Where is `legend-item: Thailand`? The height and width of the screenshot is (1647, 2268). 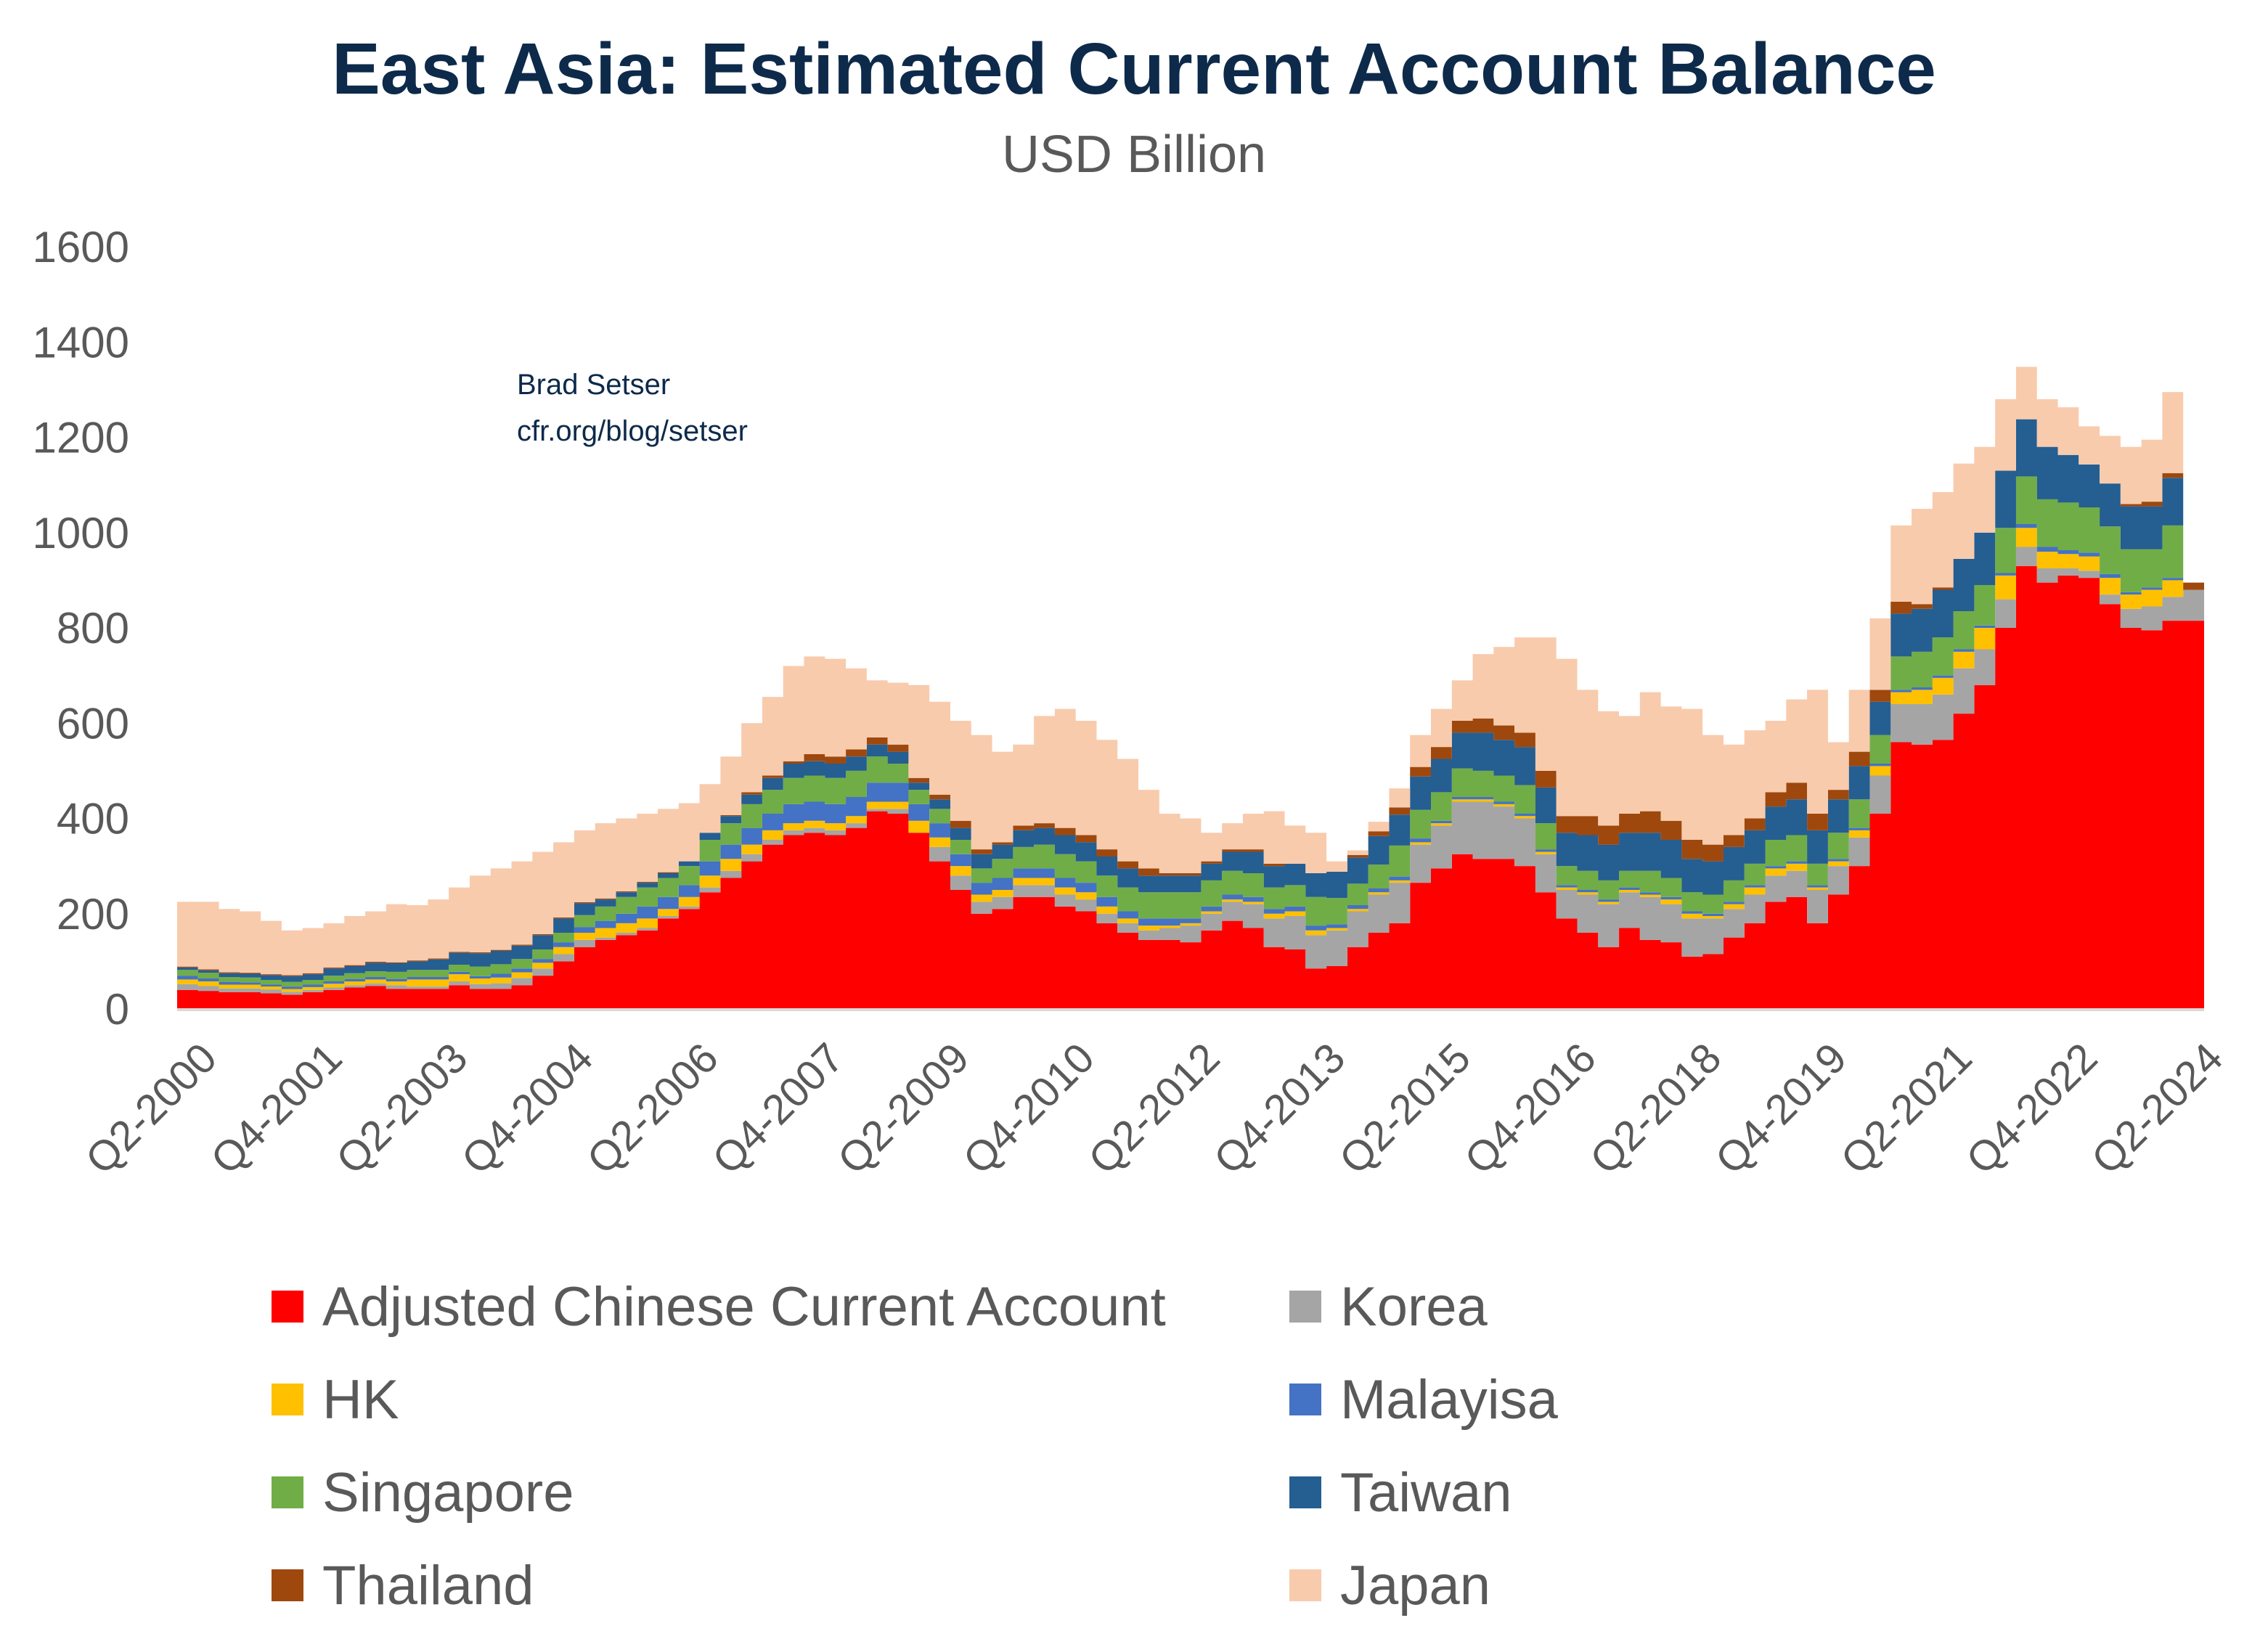 legend-item: Thailand is located at coordinates (403, 1585).